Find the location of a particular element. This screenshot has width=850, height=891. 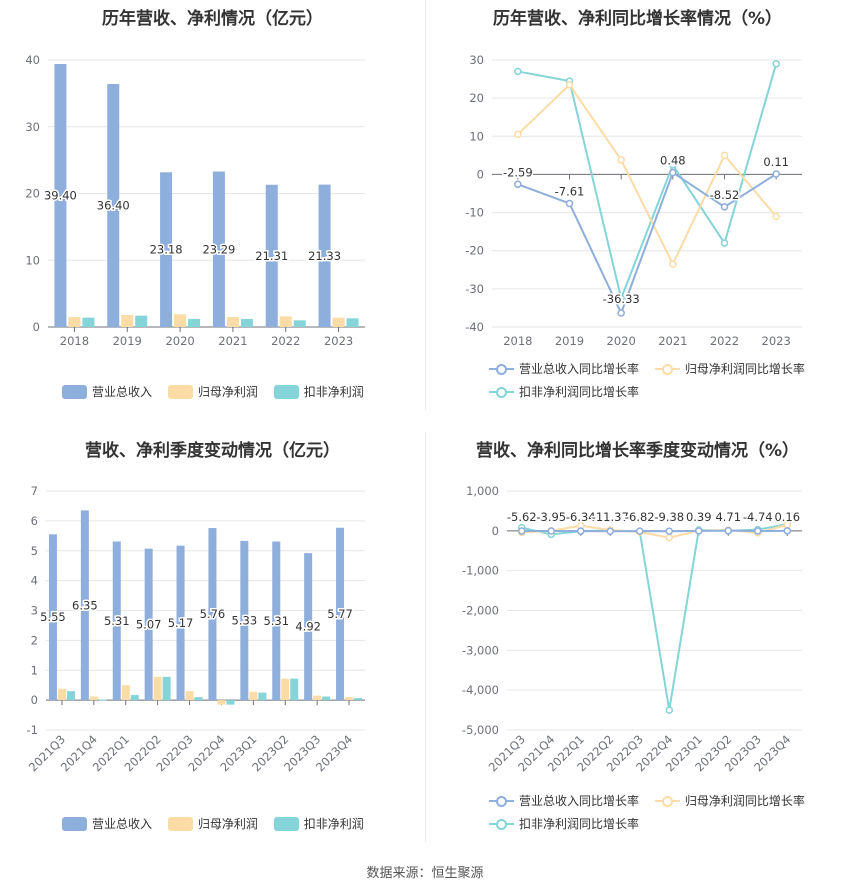

data-label: 5.77 is located at coordinates (340, 614).